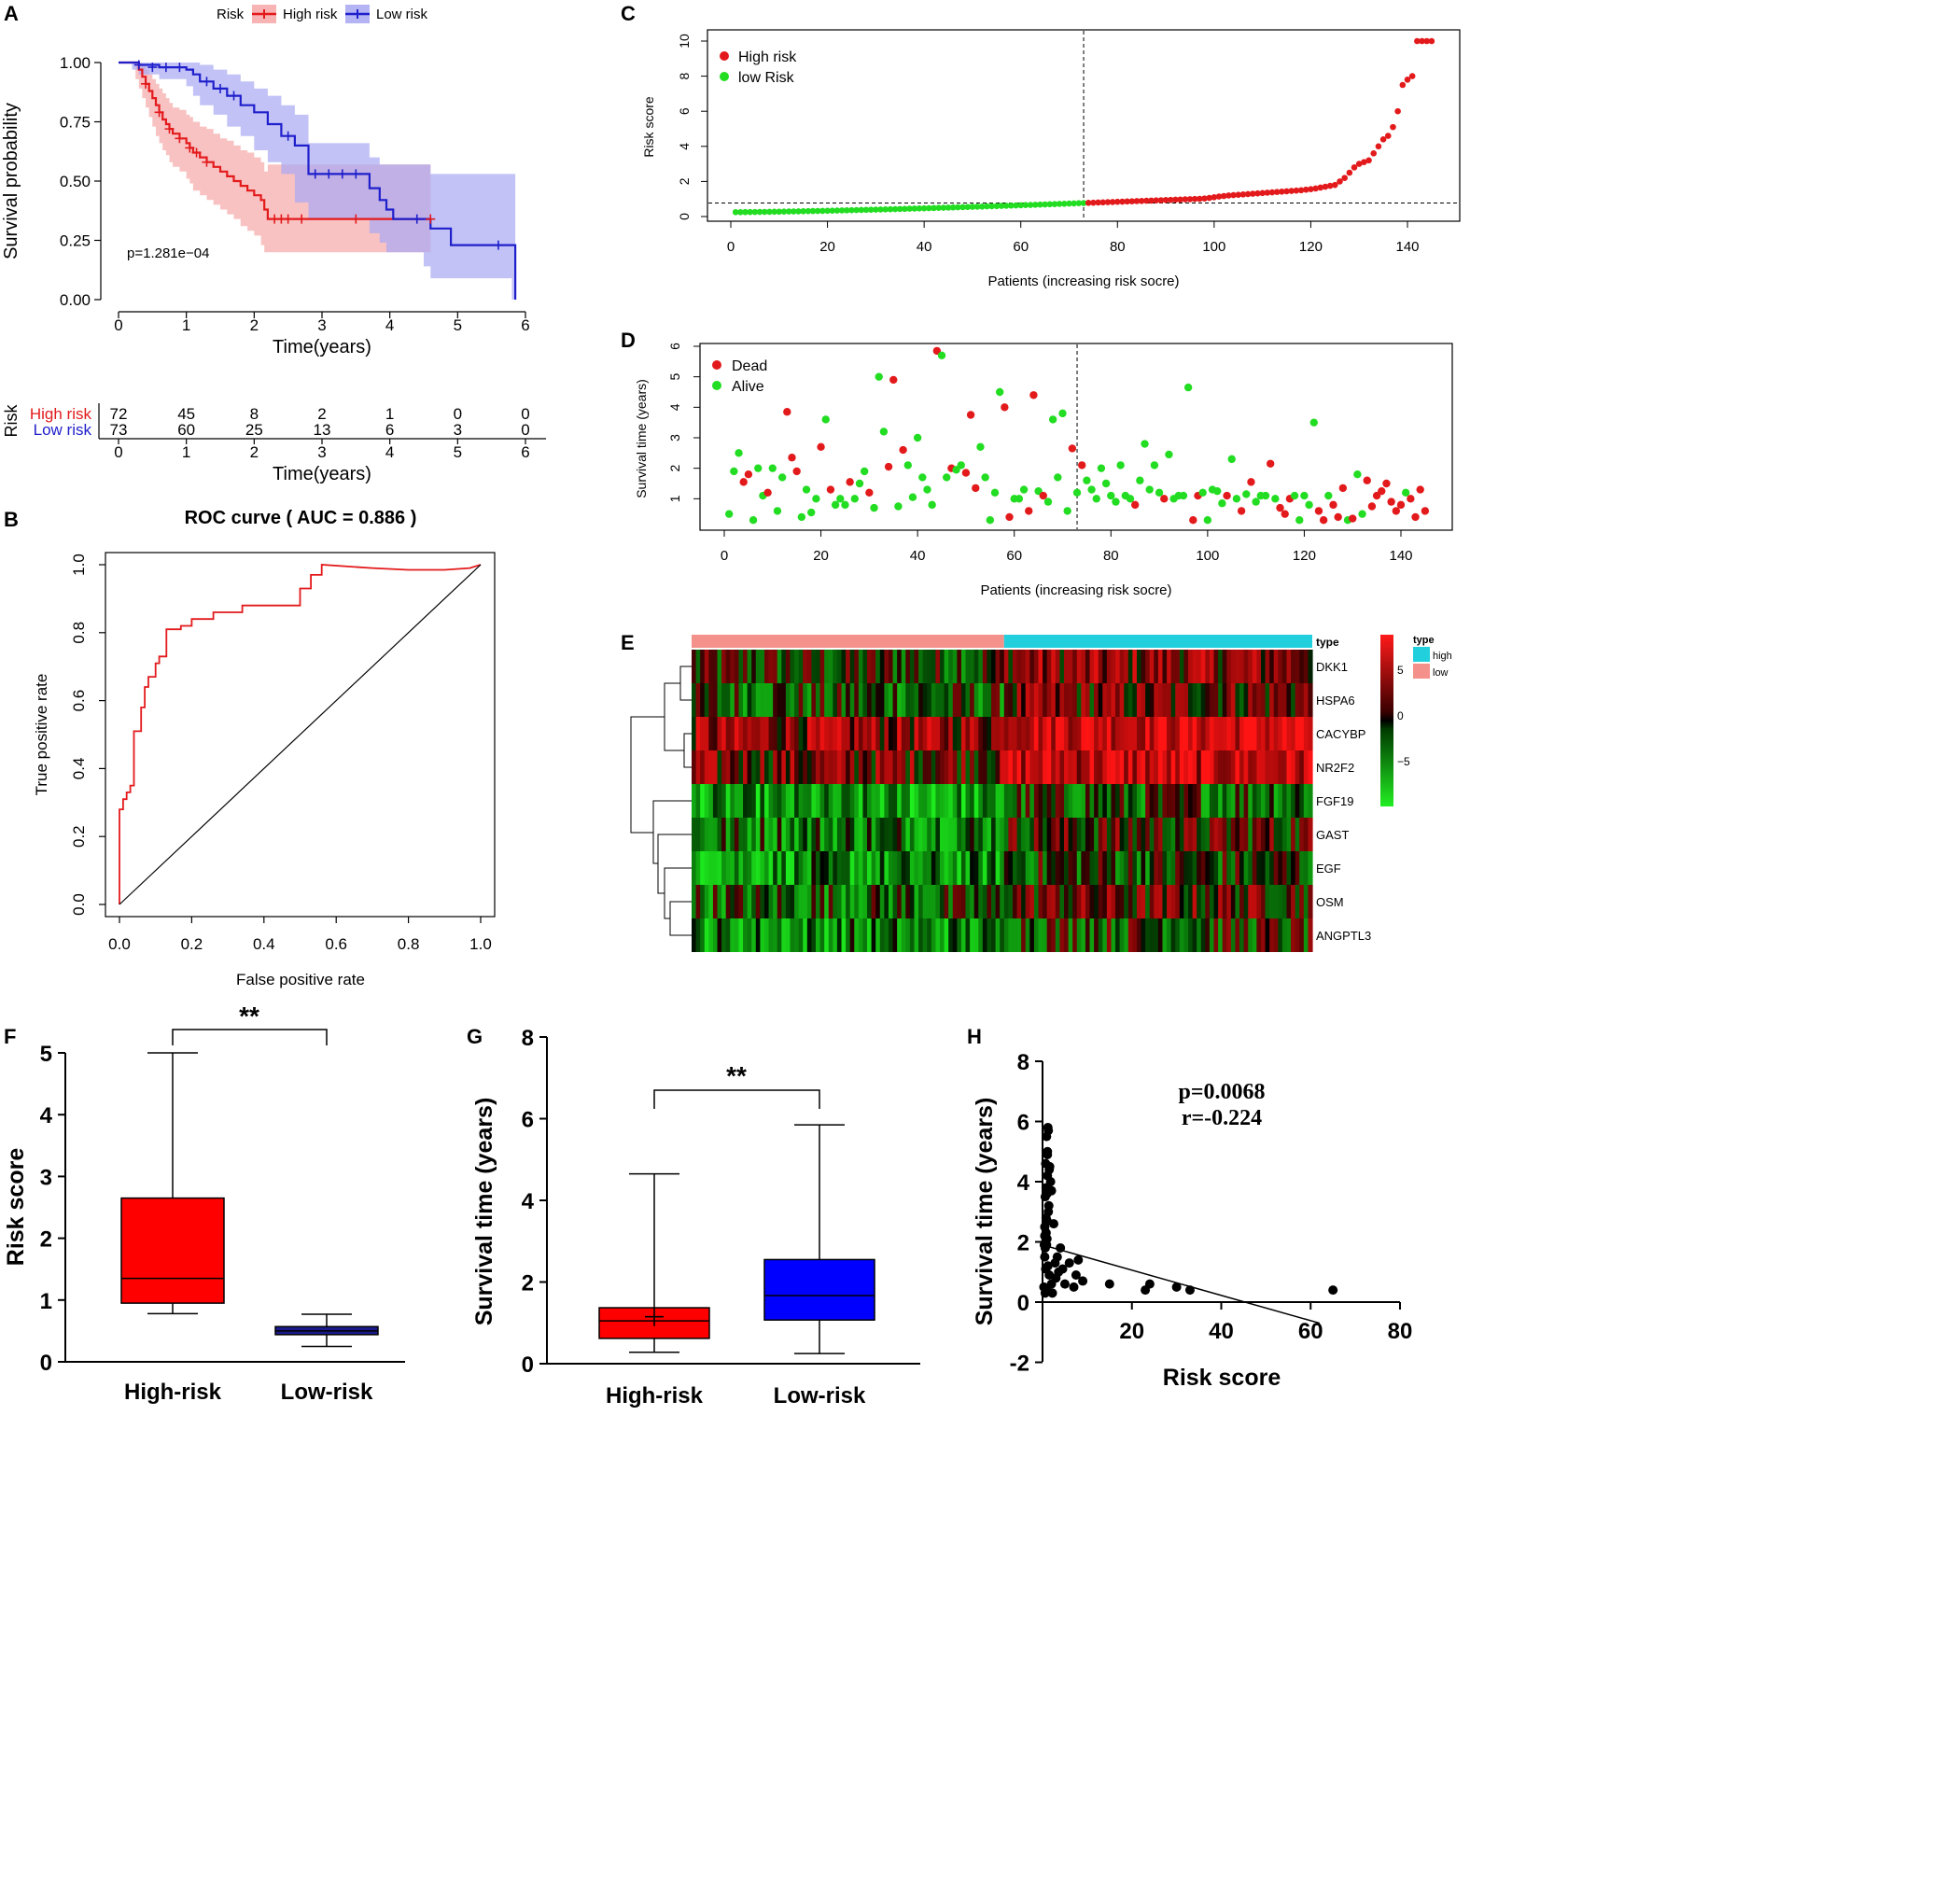 The height and width of the screenshot is (1892, 1960). I want to click on risk-table-count: 72, so click(119, 414).